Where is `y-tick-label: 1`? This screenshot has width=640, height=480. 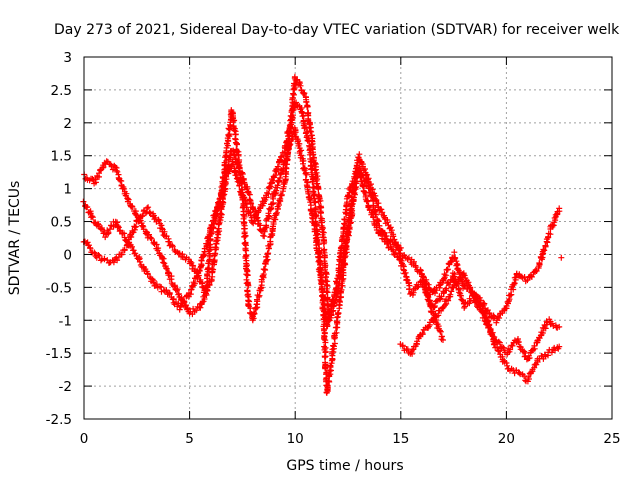 y-tick-label: 1 is located at coordinates (67, 190).